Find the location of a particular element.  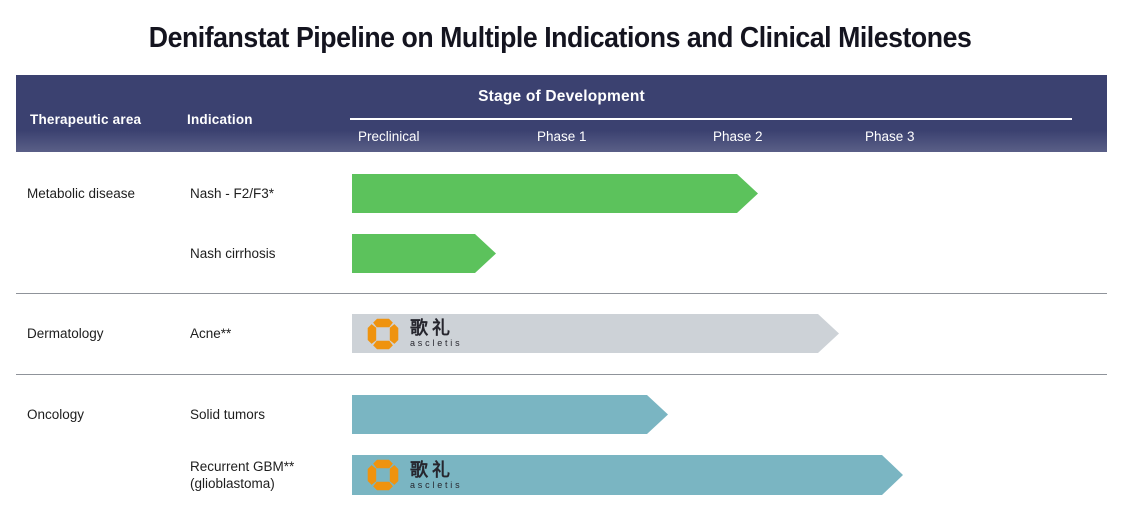

pipeline-arrow-nash-f2f3 is located at coordinates (555, 193).